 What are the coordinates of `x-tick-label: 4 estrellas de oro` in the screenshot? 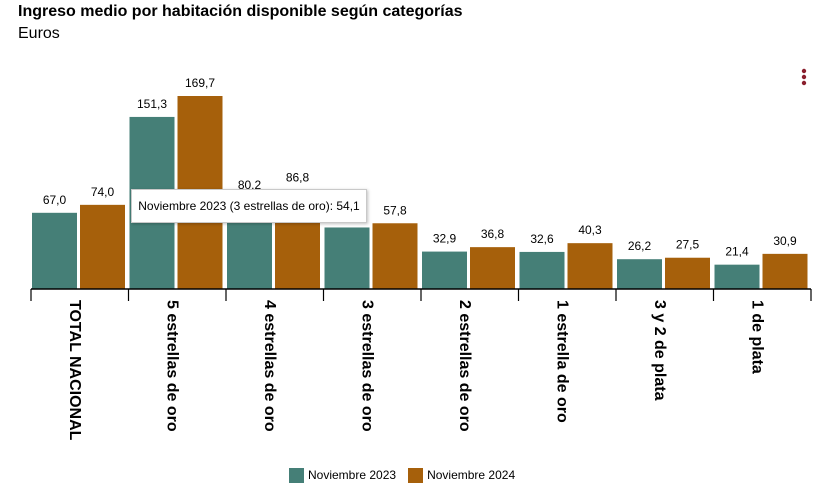 It's located at (269, 366).